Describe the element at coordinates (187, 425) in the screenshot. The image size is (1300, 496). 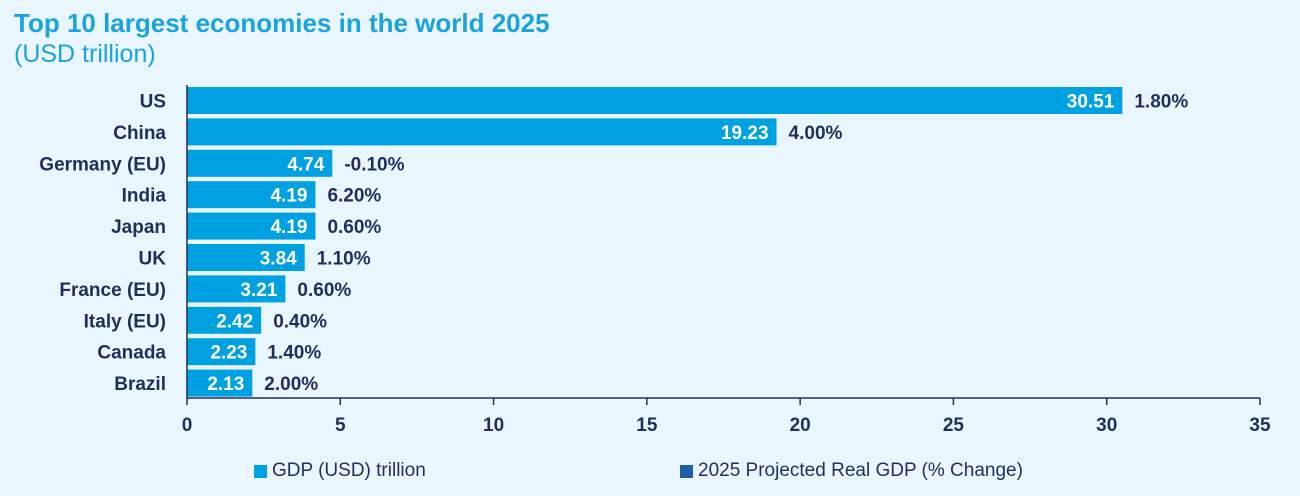
I see `x-tick-label: 0` at that location.